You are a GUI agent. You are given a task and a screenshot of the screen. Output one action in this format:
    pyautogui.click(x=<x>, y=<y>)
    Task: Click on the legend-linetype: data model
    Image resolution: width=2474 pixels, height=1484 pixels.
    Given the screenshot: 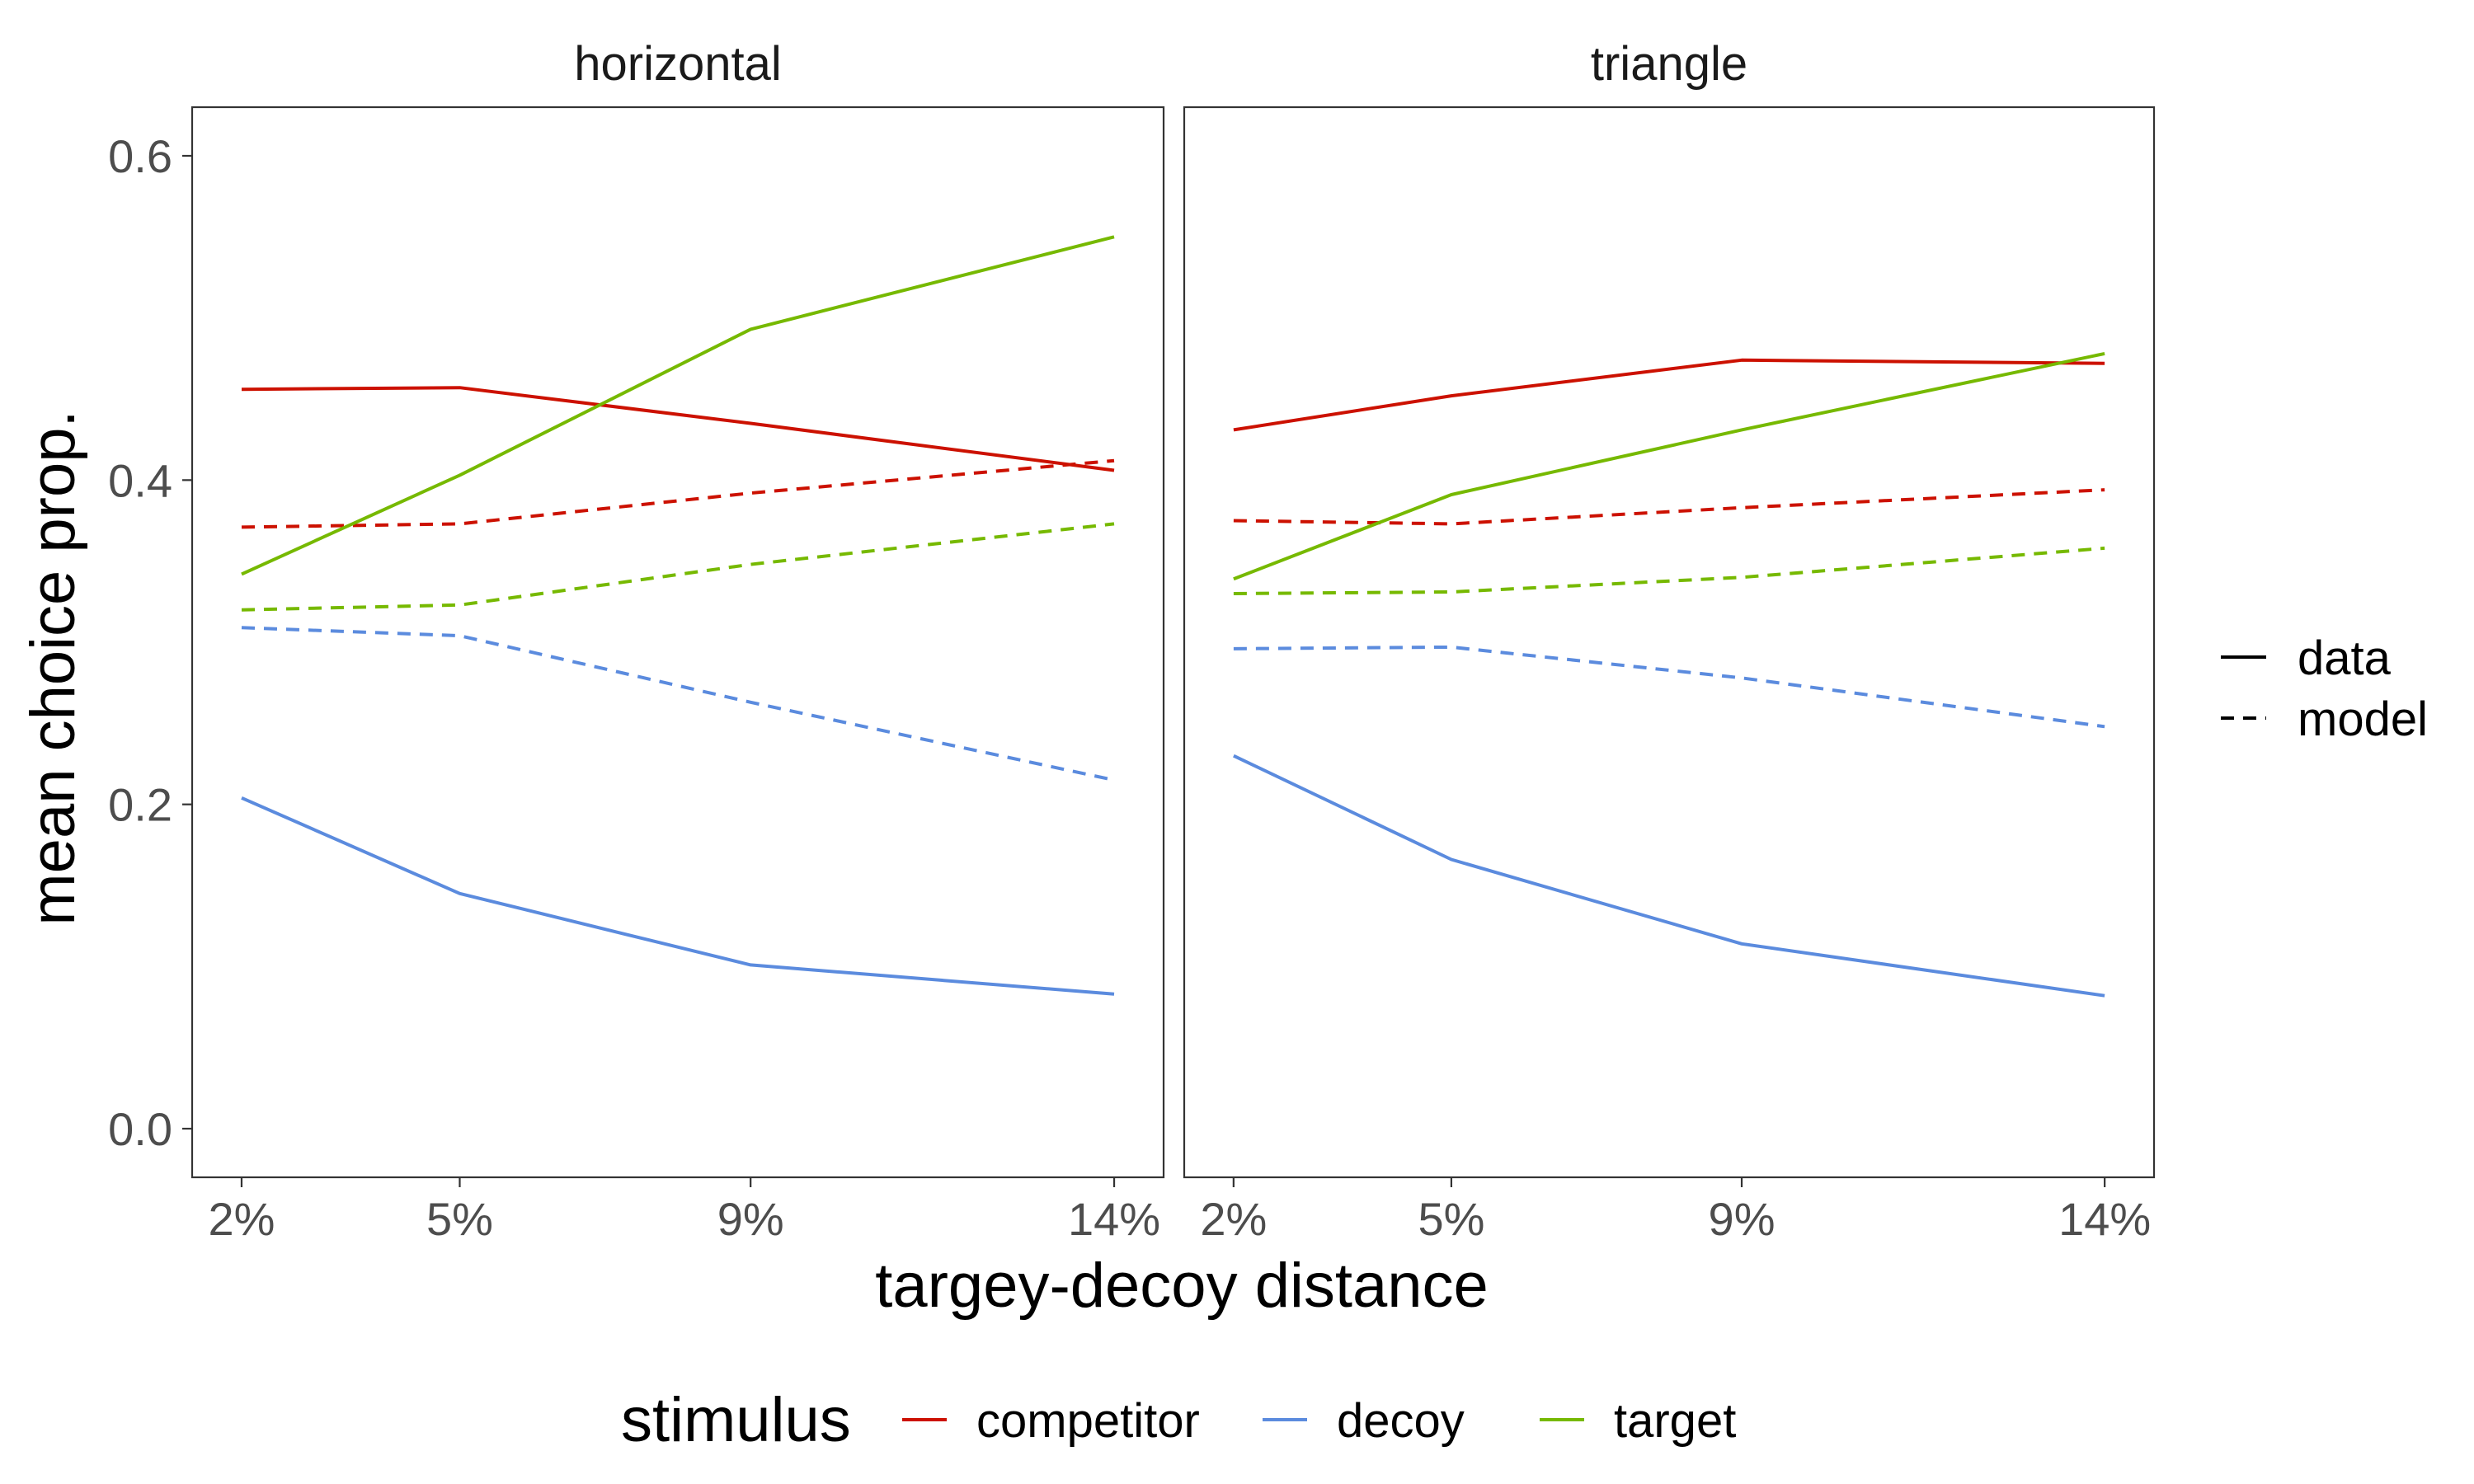 What is the action you would take?
    pyautogui.click(x=2324, y=689)
    